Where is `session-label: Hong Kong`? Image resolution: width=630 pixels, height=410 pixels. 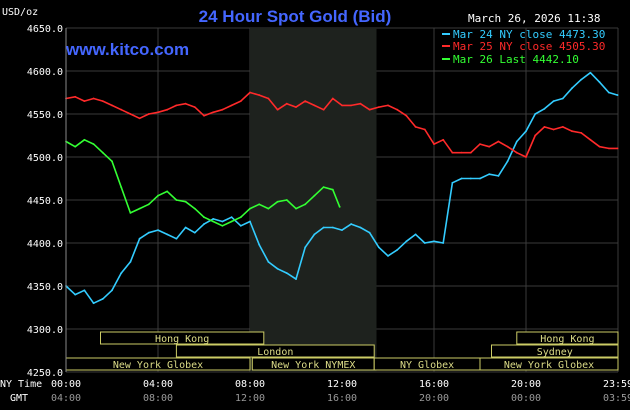 session-label: Hong Kong is located at coordinates (567, 339).